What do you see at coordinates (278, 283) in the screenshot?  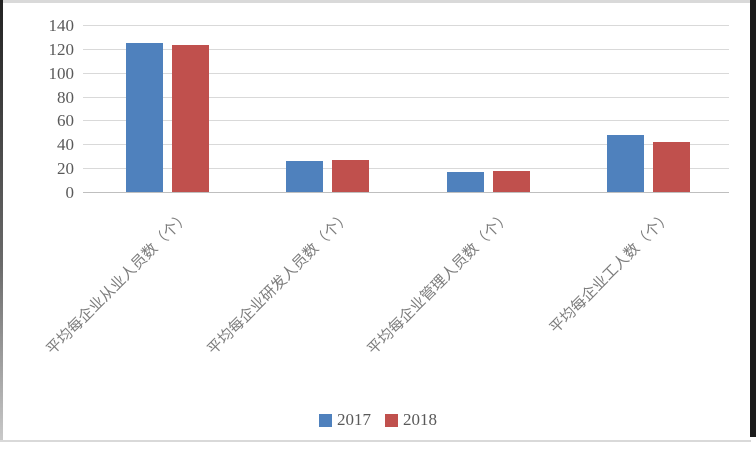 I see `category-label: 平均每企业研发人员数（个）` at bounding box center [278, 283].